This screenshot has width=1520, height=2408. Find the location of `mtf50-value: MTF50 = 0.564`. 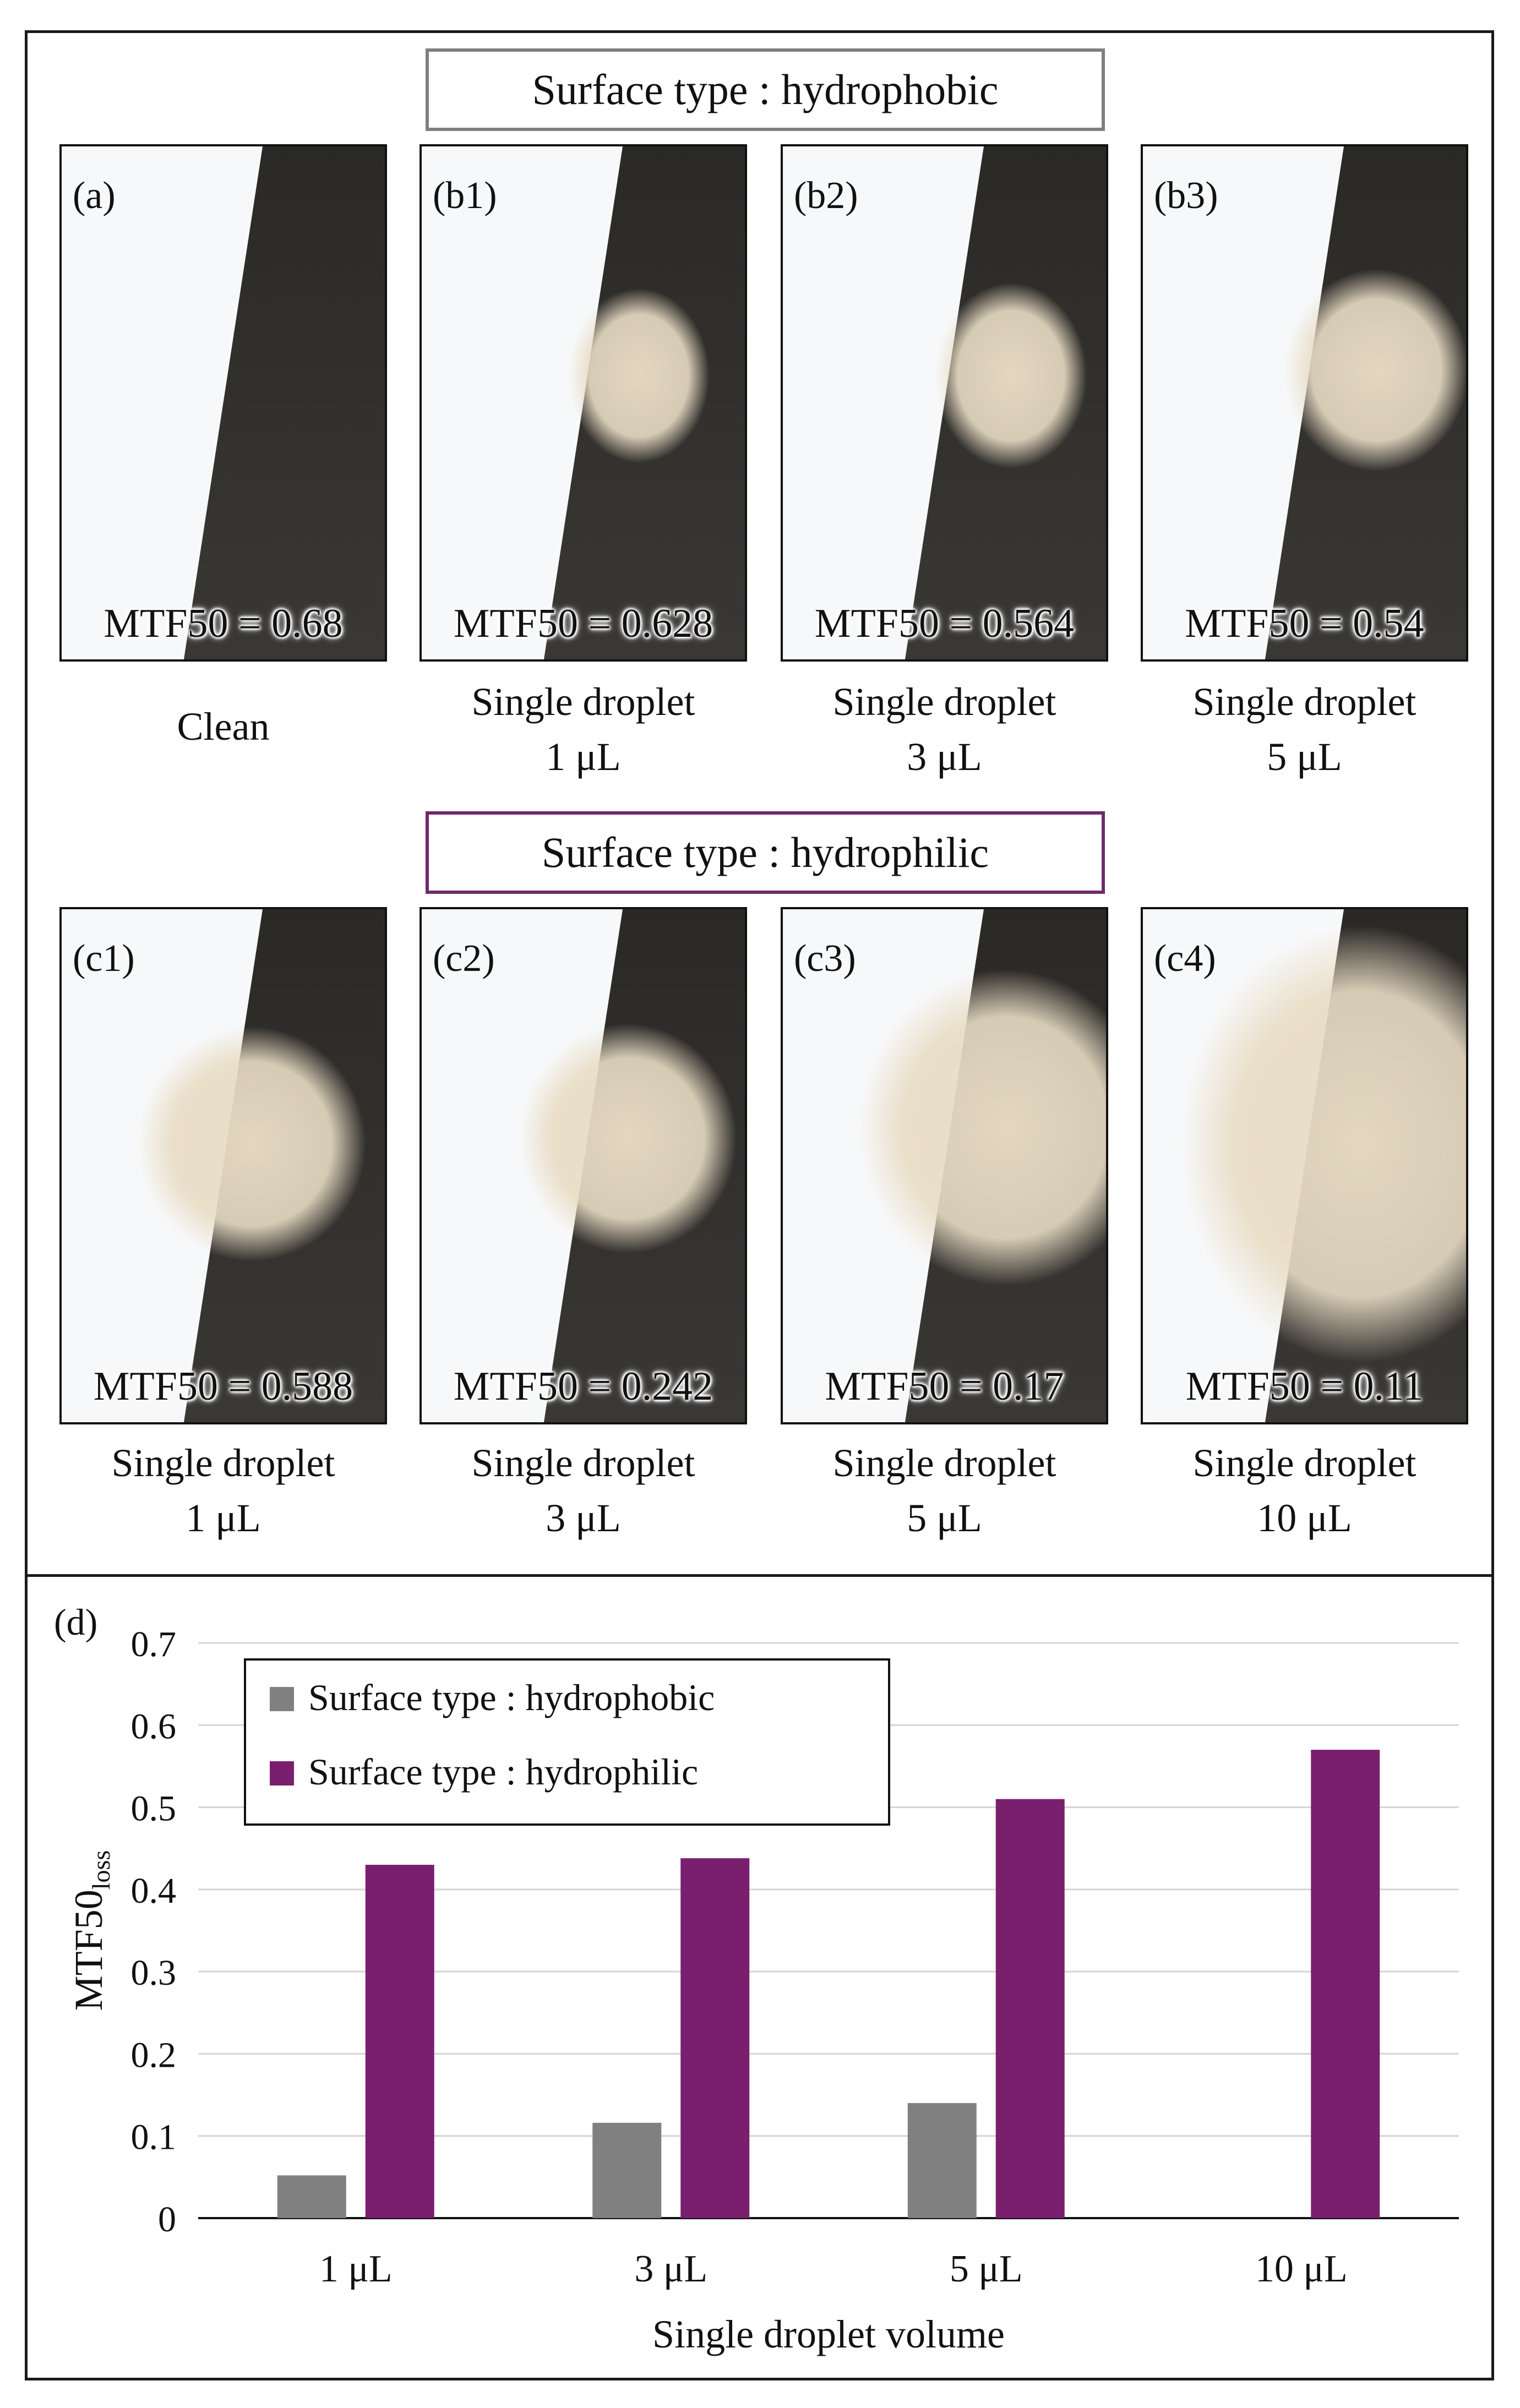

mtf50-value: MTF50 = 0.564 is located at coordinates (944, 623).